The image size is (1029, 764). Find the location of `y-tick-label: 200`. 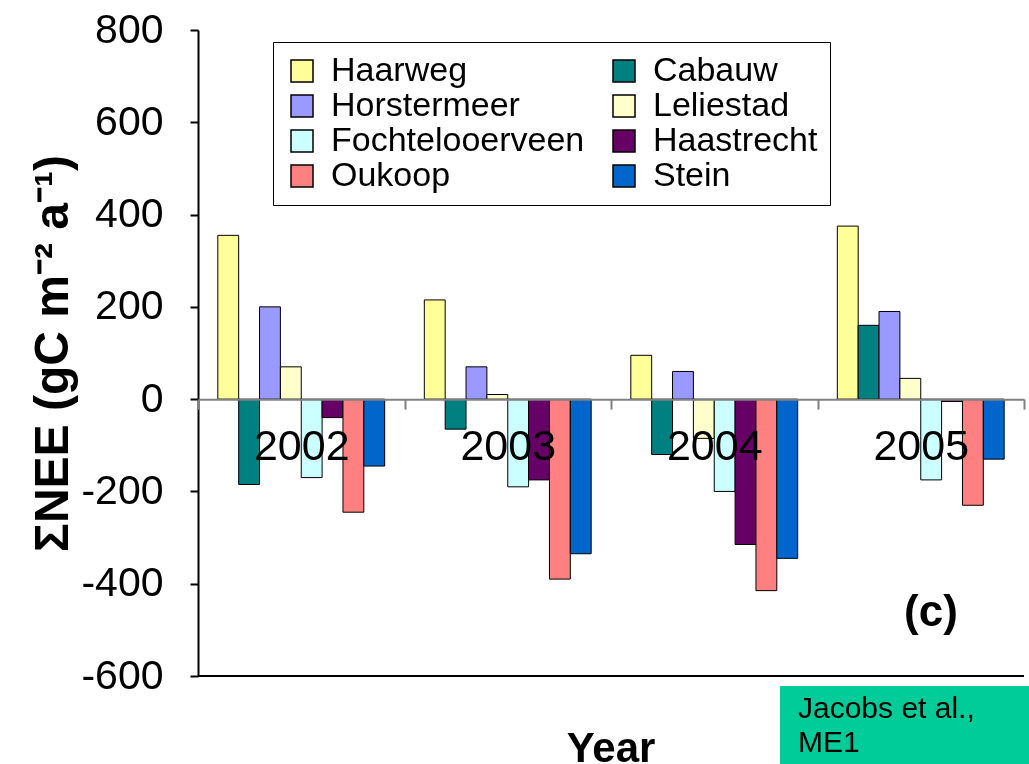

y-tick-label: 200 is located at coordinates (129, 305).